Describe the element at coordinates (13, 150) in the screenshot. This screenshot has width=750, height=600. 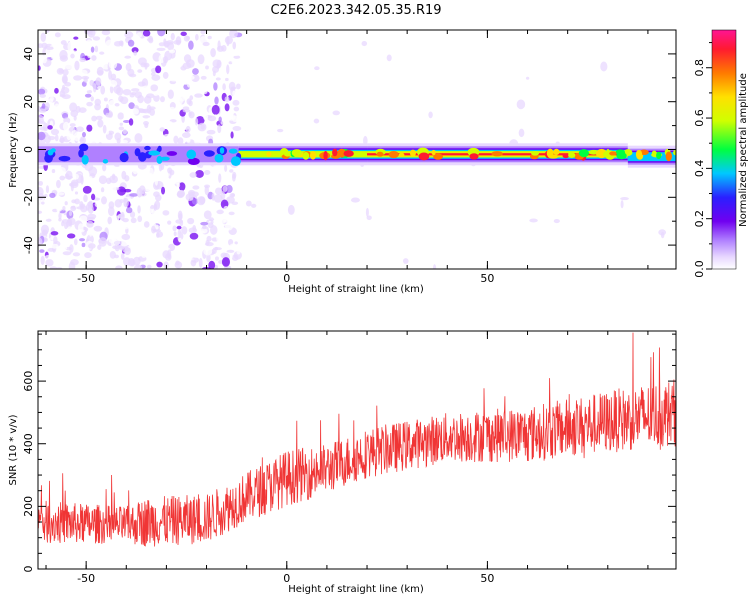
I see `spectrogram-y-label: Frequency (Hz)` at that location.